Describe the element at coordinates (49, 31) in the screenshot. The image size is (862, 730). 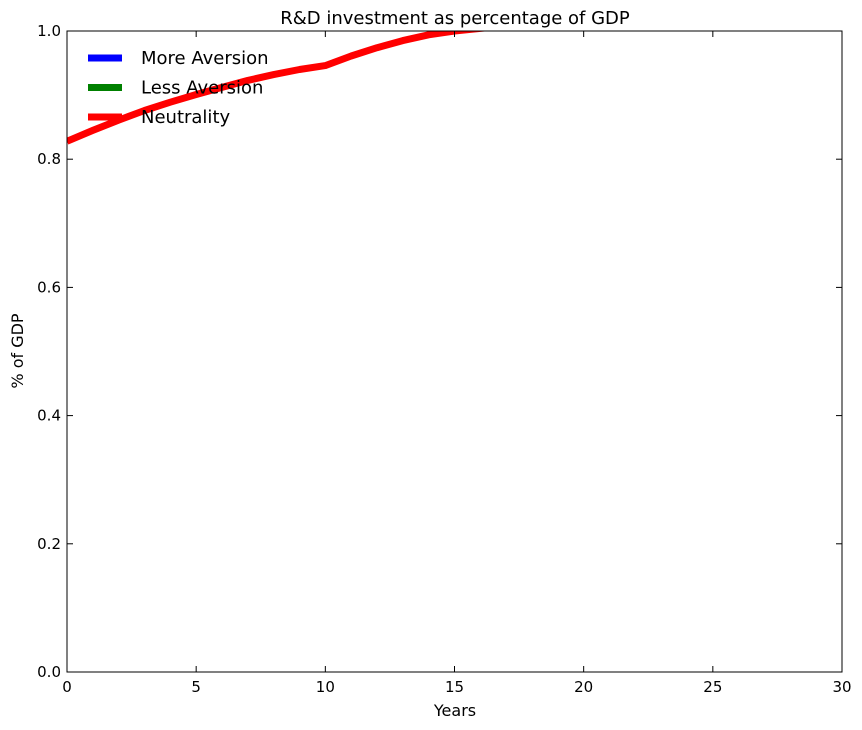
I see `y-tick-label: 1.0` at that location.